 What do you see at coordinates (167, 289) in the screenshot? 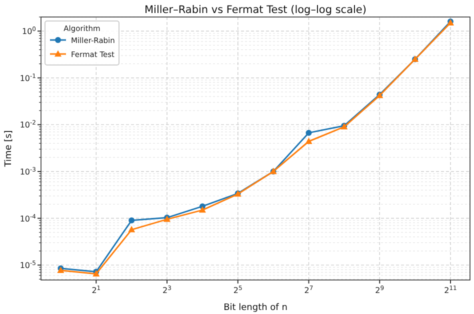
I see `x-tick-label: 2$^{3}$` at bounding box center [167, 289].